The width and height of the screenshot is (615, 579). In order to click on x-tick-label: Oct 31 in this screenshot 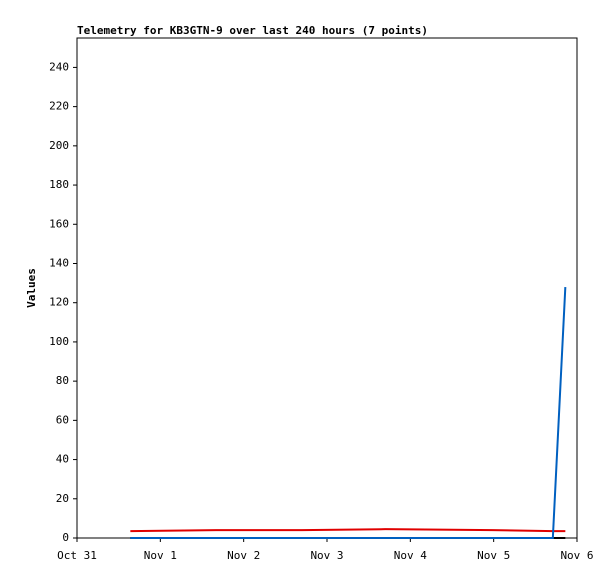, I will do `click(77, 555)`.